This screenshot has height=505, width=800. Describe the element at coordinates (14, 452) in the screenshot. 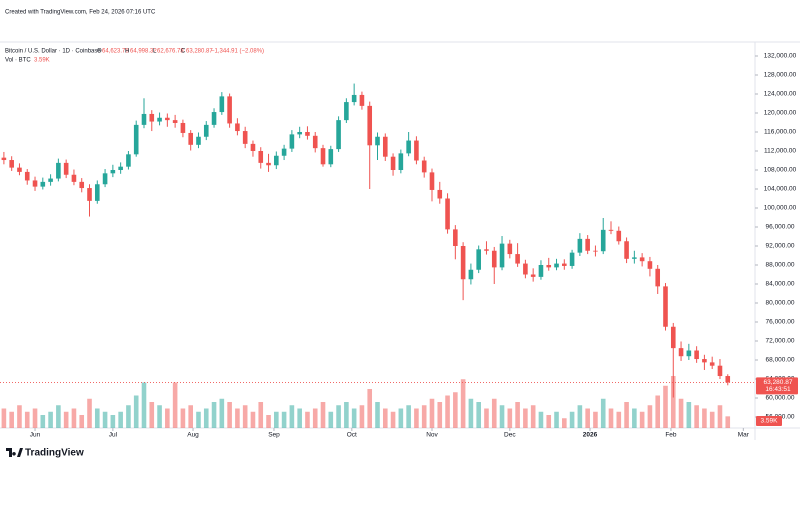

I see `logo-icon` at that location.